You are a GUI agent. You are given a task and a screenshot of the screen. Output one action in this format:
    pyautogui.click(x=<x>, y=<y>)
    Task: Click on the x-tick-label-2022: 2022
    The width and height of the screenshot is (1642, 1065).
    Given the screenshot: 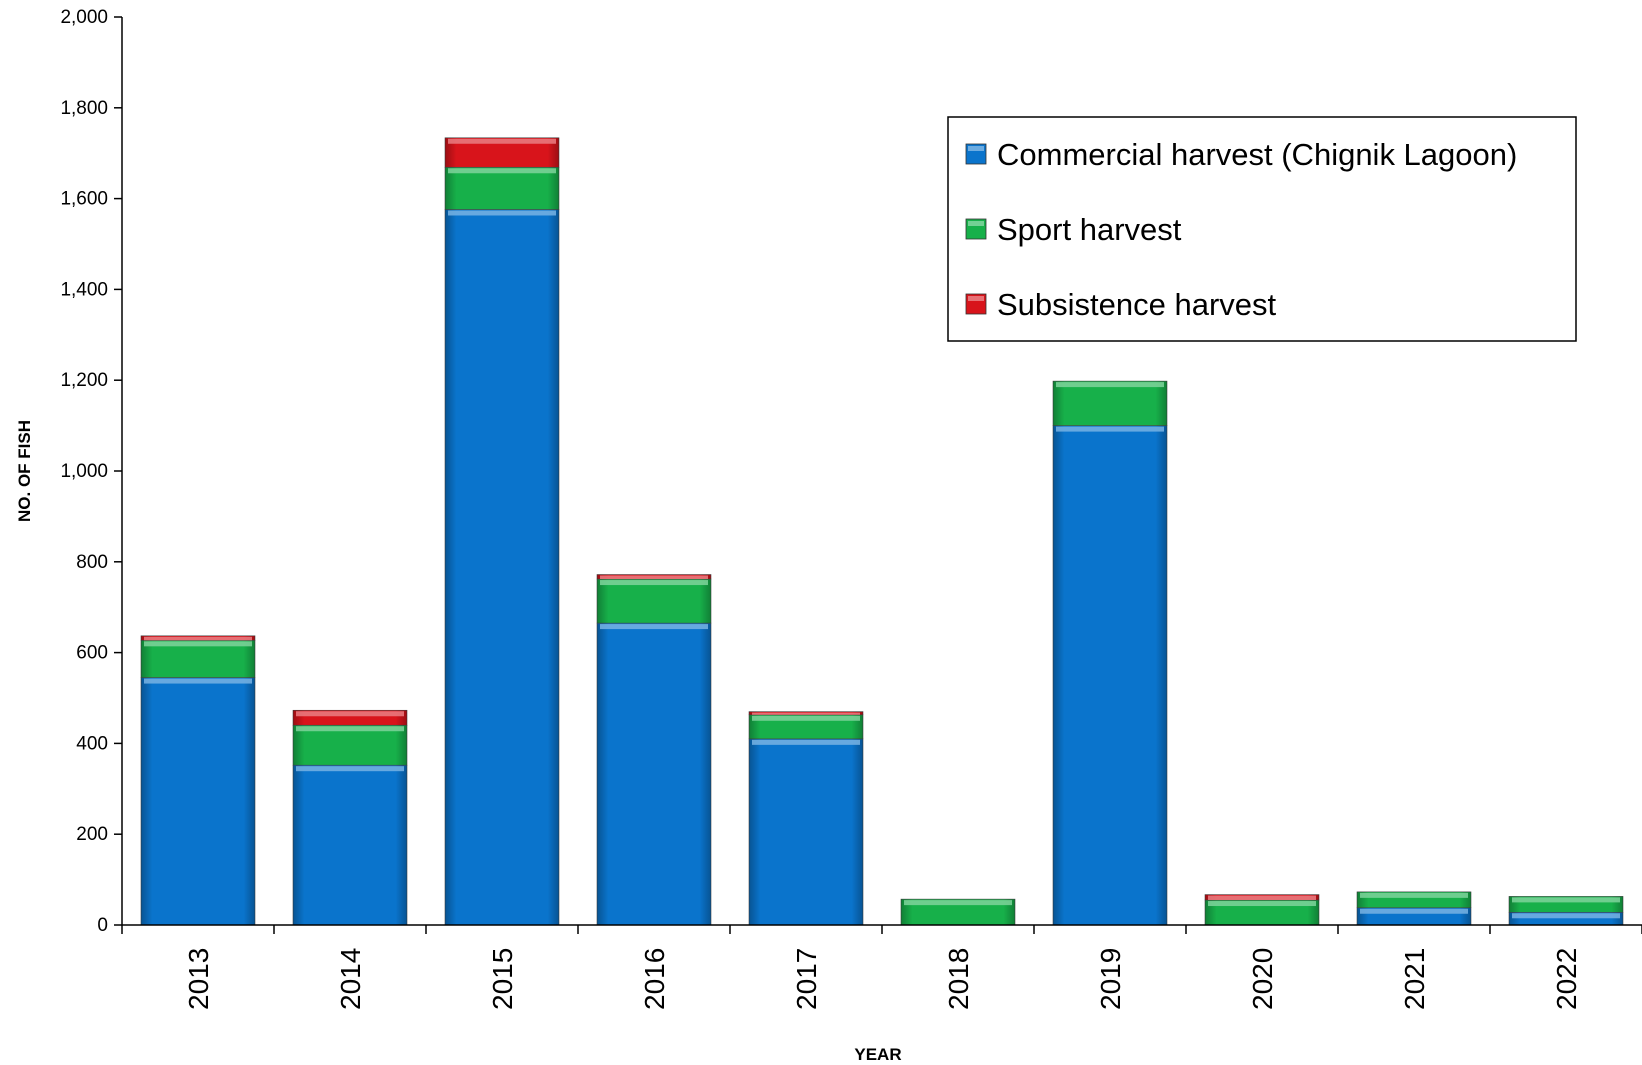 What is the action you would take?
    pyautogui.click(x=1566, y=979)
    